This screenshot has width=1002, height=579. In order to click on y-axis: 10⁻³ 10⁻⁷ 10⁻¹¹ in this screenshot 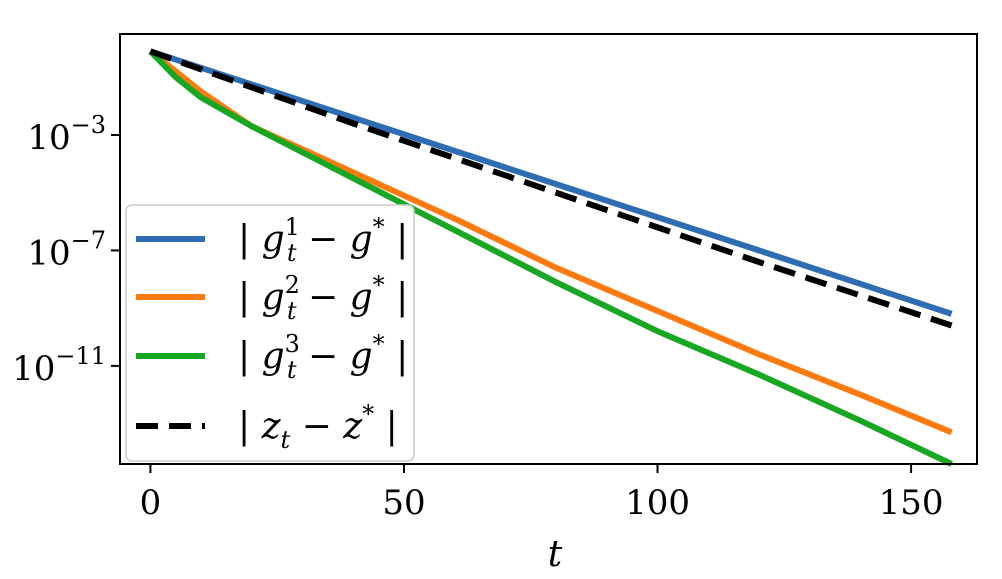, I will do `click(66, 250)`.